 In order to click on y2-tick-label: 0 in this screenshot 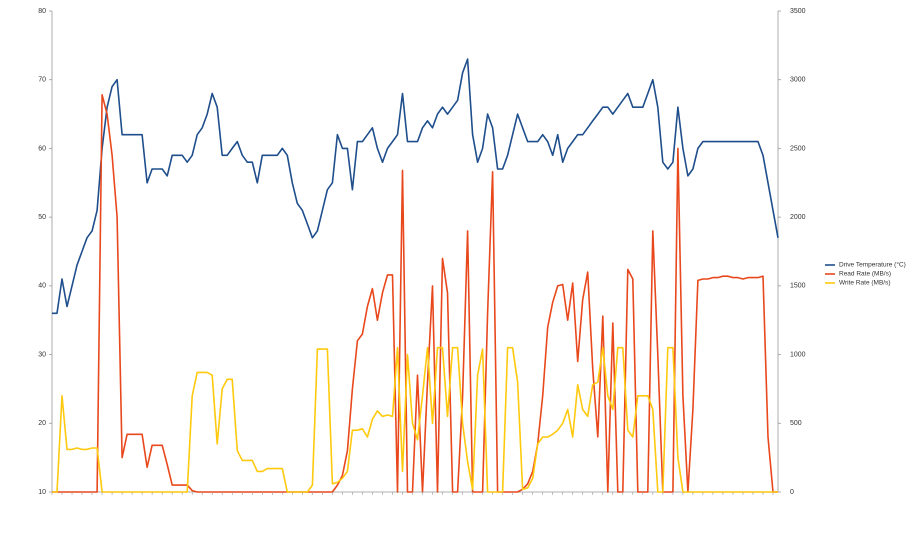, I will do `click(792, 492)`.